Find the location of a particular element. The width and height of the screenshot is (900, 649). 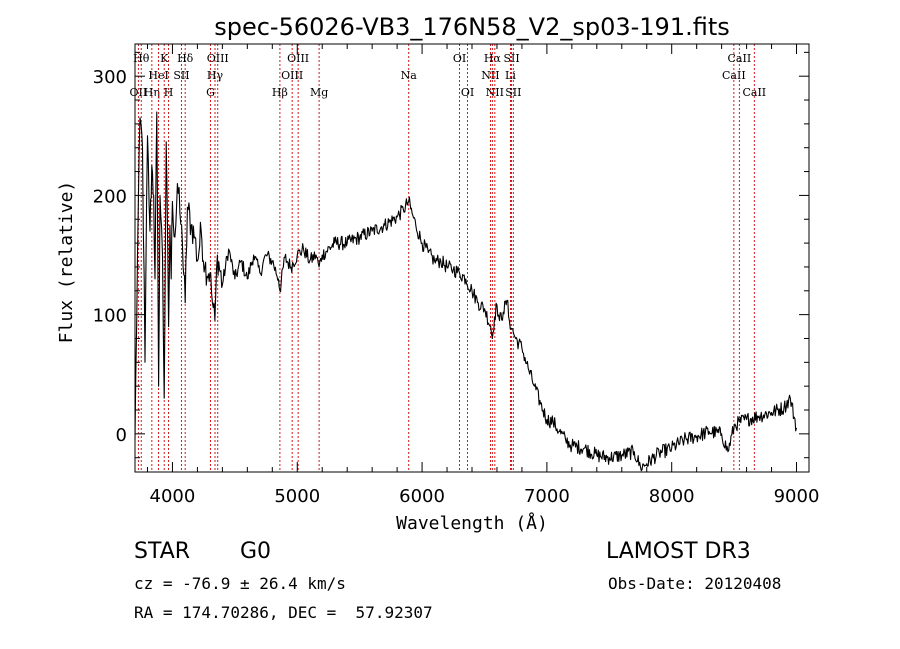

x-tick-label: 8000 is located at coordinates (672, 496).